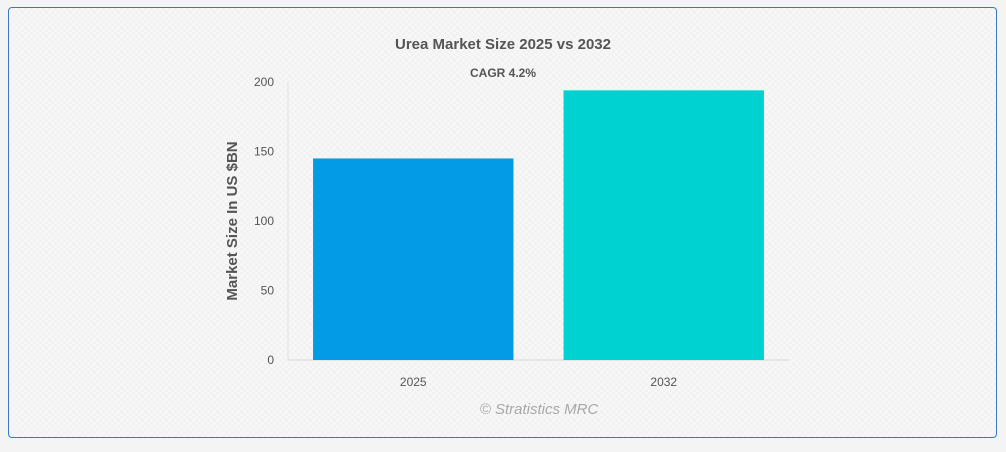 The width and height of the screenshot is (1006, 452). What do you see at coordinates (232, 220) in the screenshot?
I see `y-axis-label: Market Size In US $BN` at bounding box center [232, 220].